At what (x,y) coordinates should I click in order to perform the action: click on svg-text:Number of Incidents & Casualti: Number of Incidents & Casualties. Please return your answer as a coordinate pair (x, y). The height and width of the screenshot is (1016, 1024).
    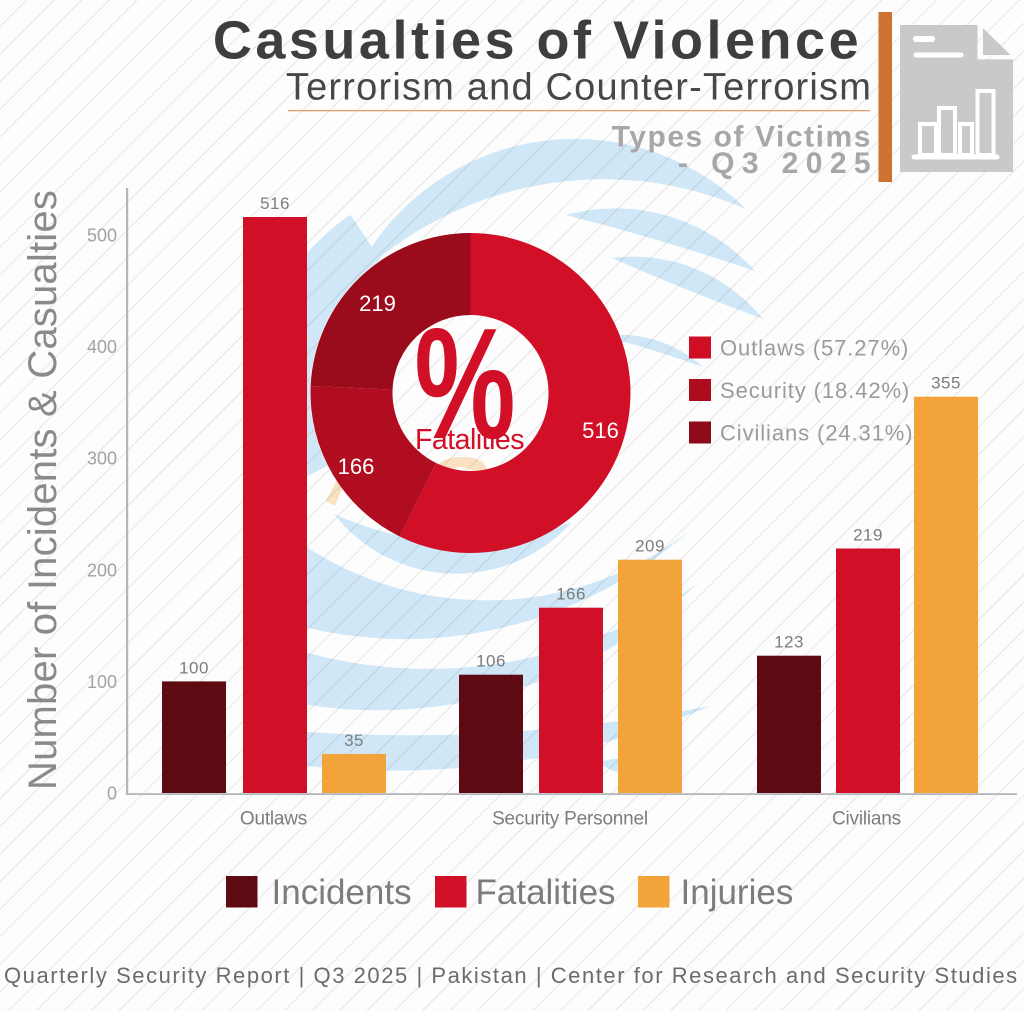
    Looking at the image, I should click on (43, 490).